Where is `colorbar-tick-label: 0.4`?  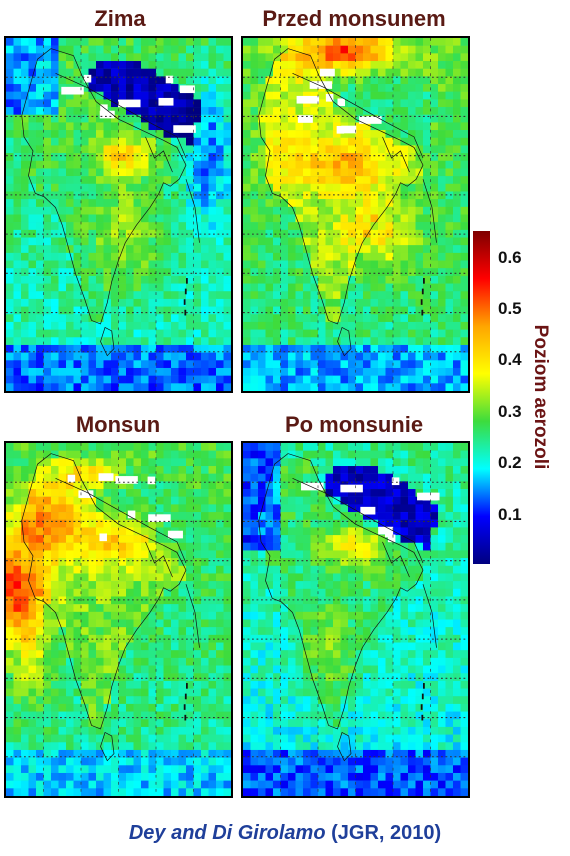 colorbar-tick-label: 0.4 is located at coordinates (510, 359).